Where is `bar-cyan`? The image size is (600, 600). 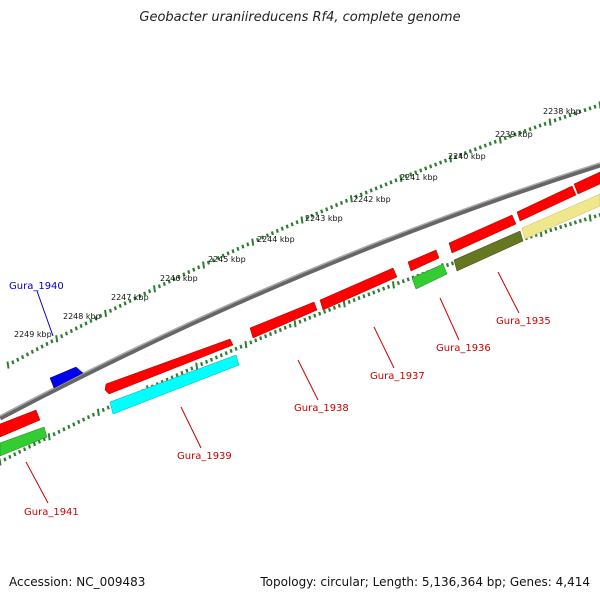
bar-cyan is located at coordinates (174, 384).